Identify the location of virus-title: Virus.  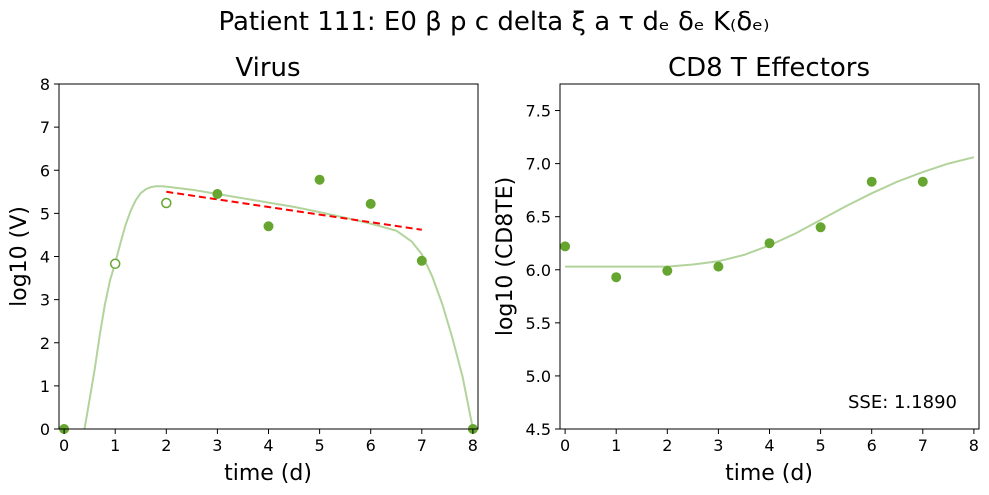
(267, 68).